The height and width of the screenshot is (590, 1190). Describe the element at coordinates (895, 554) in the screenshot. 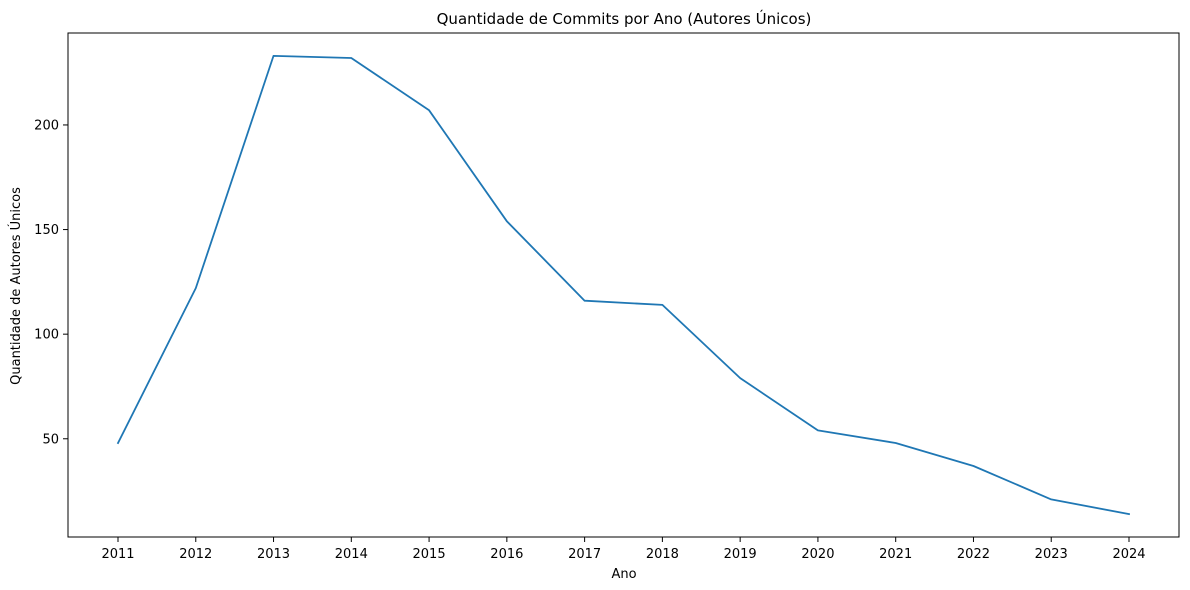

I see `x-tick-label: 2021` at that location.